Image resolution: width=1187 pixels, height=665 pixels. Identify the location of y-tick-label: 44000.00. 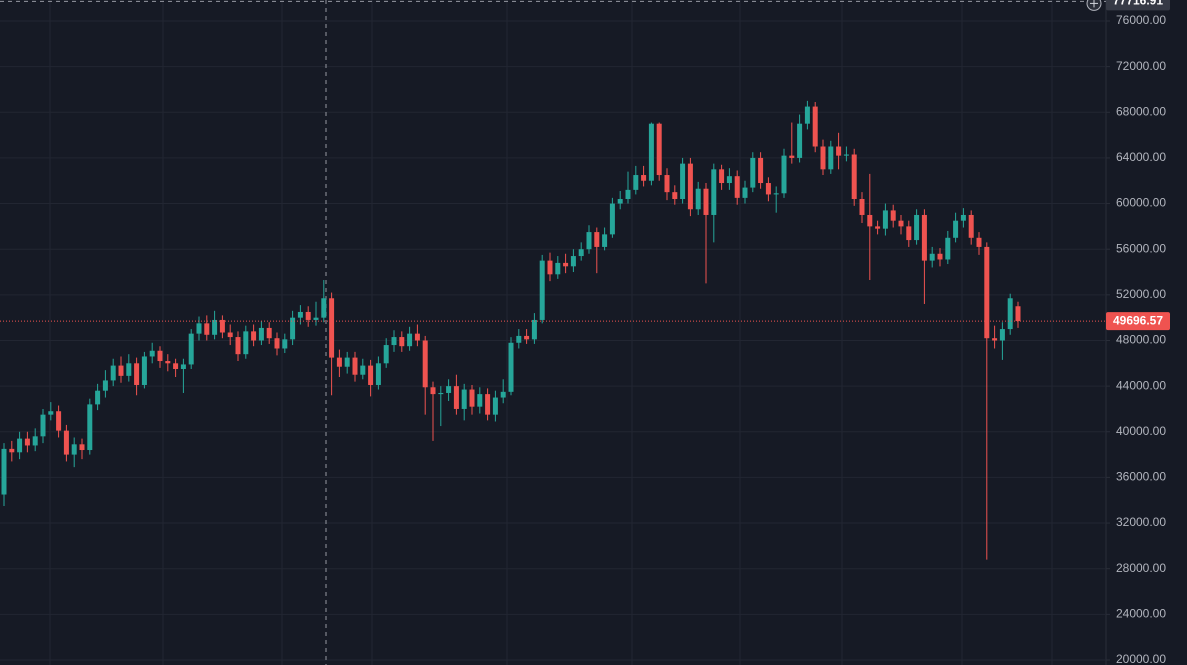
(1141, 385).